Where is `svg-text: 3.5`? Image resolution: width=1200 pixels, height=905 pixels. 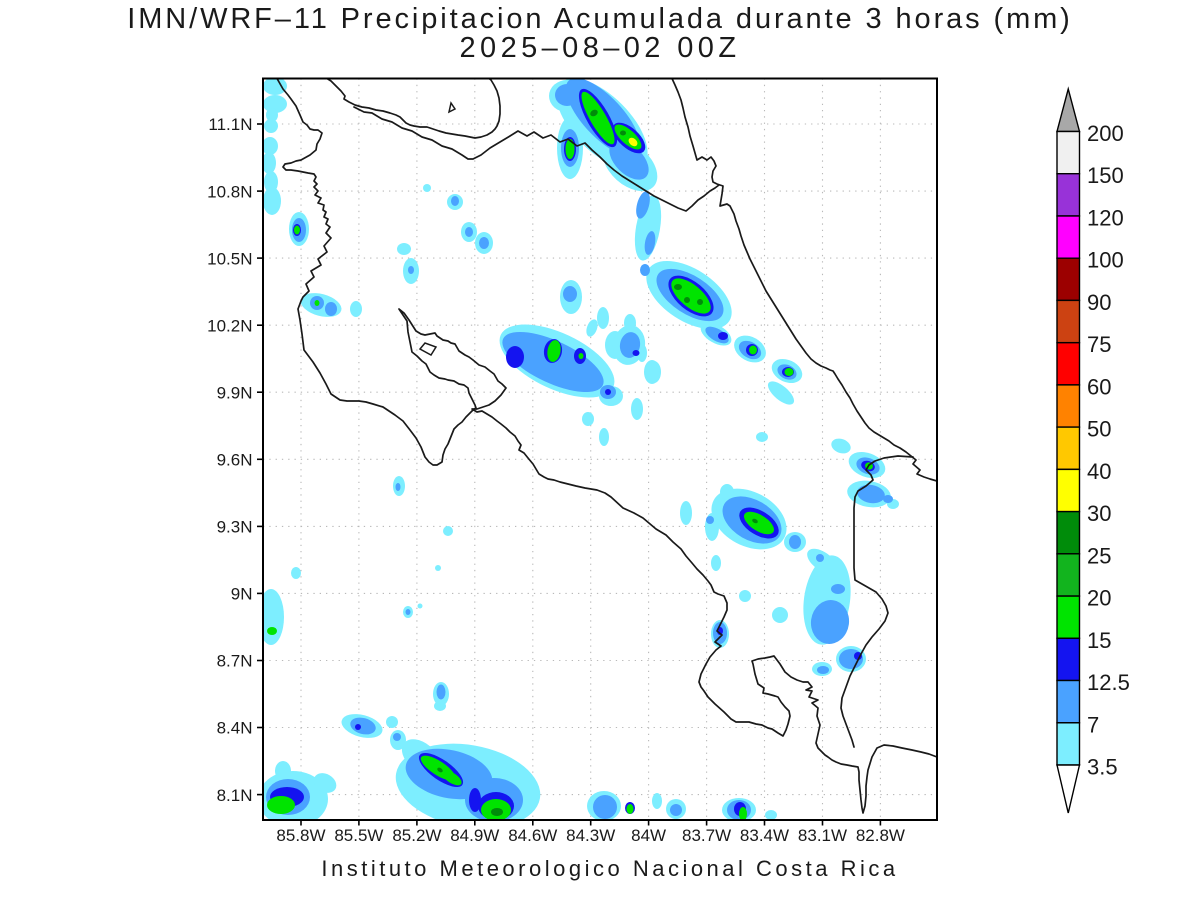
svg-text: 3.5 is located at coordinates (1102, 767).